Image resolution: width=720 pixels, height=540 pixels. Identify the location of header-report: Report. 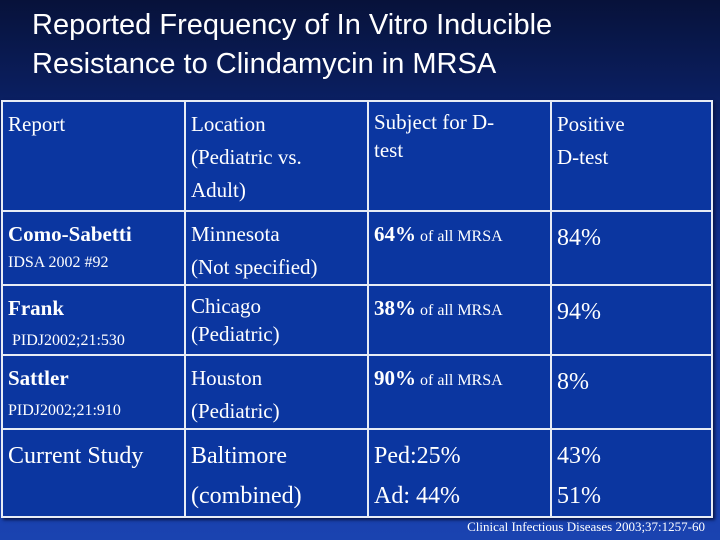
(93, 156).